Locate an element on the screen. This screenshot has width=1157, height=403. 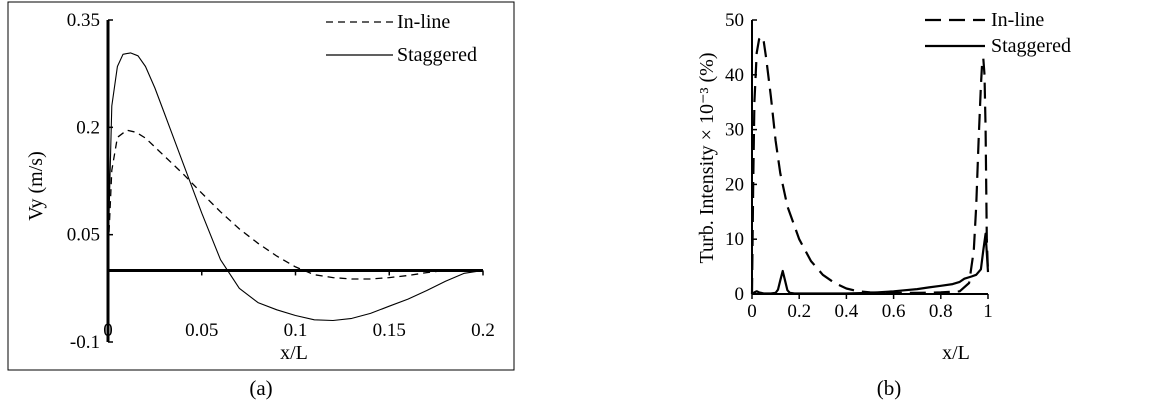
y-tick-label: 20 is located at coordinates (734, 184).